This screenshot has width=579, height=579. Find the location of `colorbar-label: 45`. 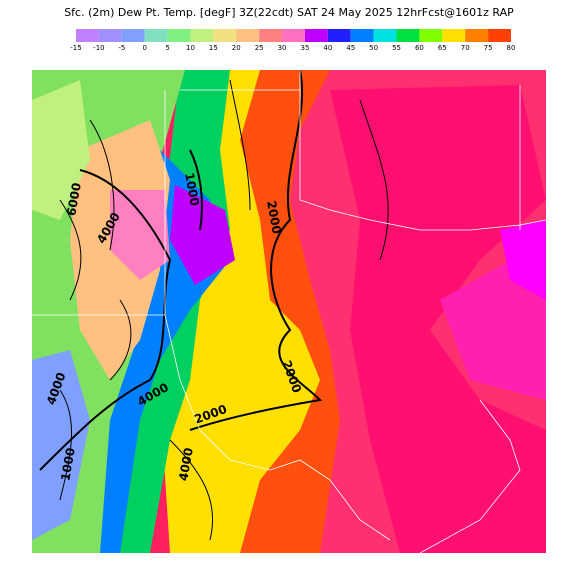

colorbar-label: 45 is located at coordinates (350, 48).